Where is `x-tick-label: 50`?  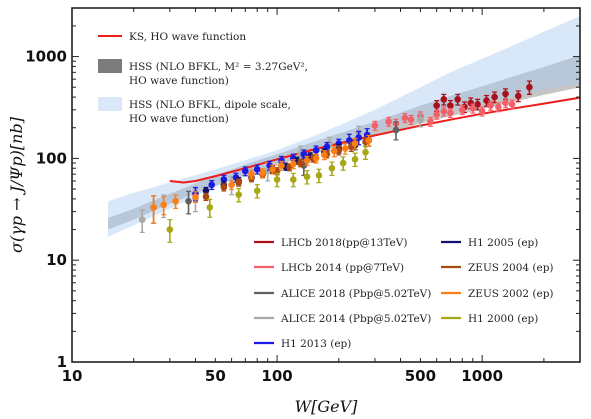 x-tick-label: 50 is located at coordinates (215, 376).